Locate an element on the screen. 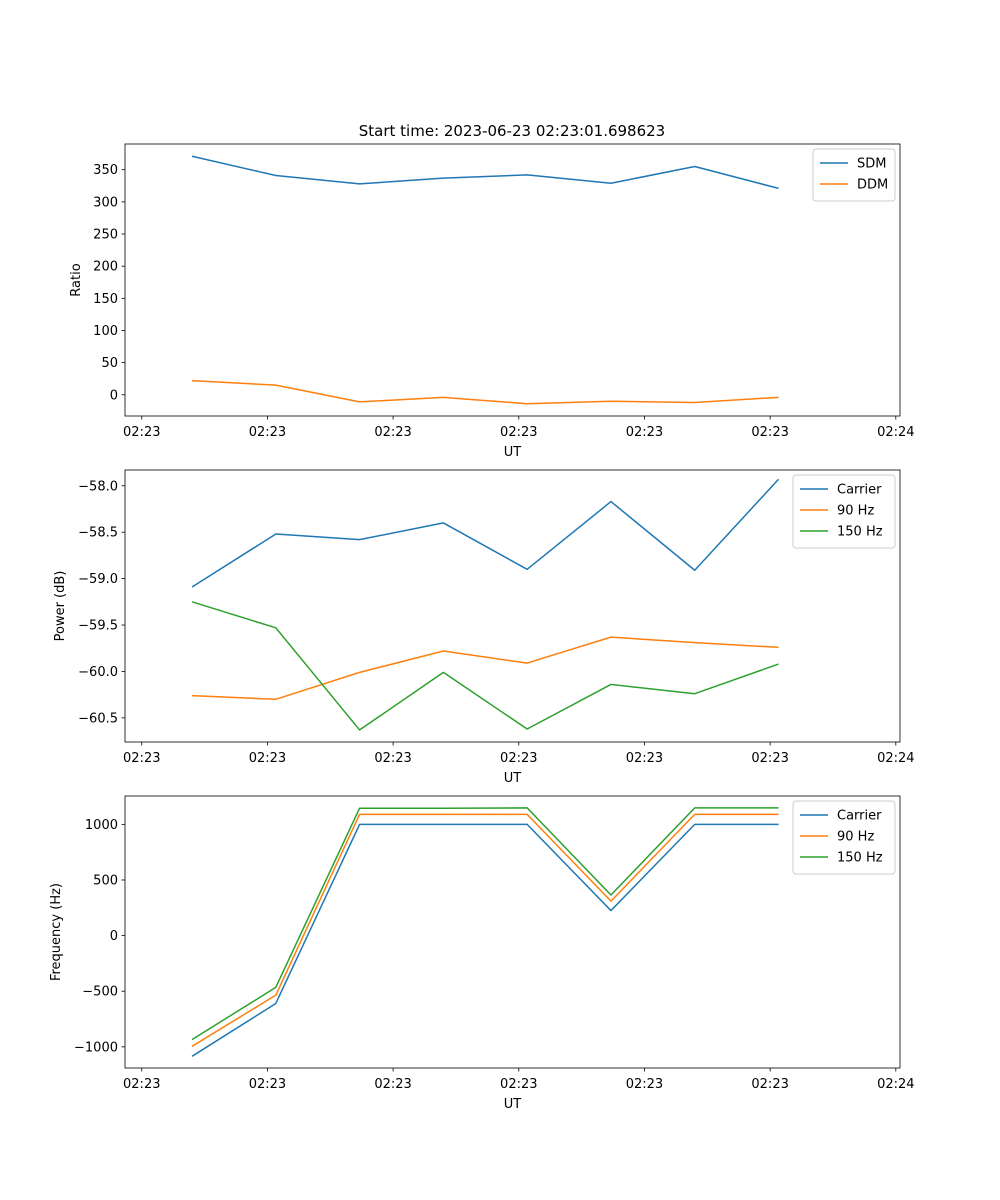 Image resolution: width=1000 pixels, height=1200 pixels. legend-label: DDM is located at coordinates (872, 185).